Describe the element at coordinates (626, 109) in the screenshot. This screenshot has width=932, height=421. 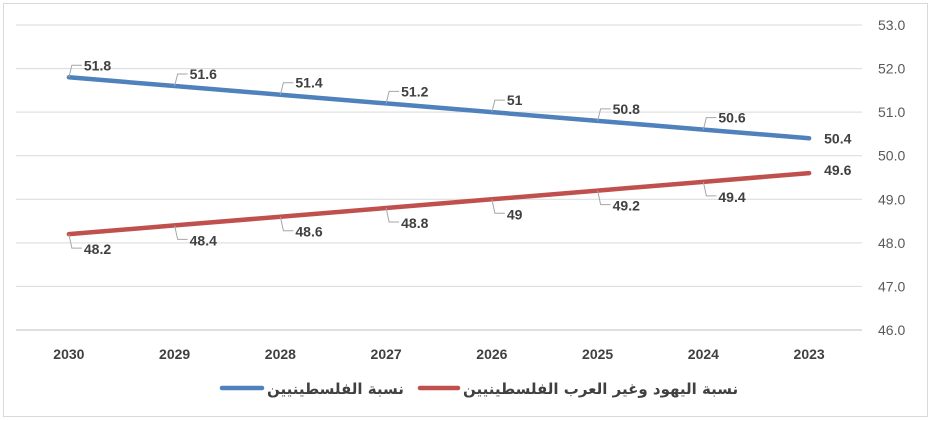
I see `data-label: 50.8` at that location.